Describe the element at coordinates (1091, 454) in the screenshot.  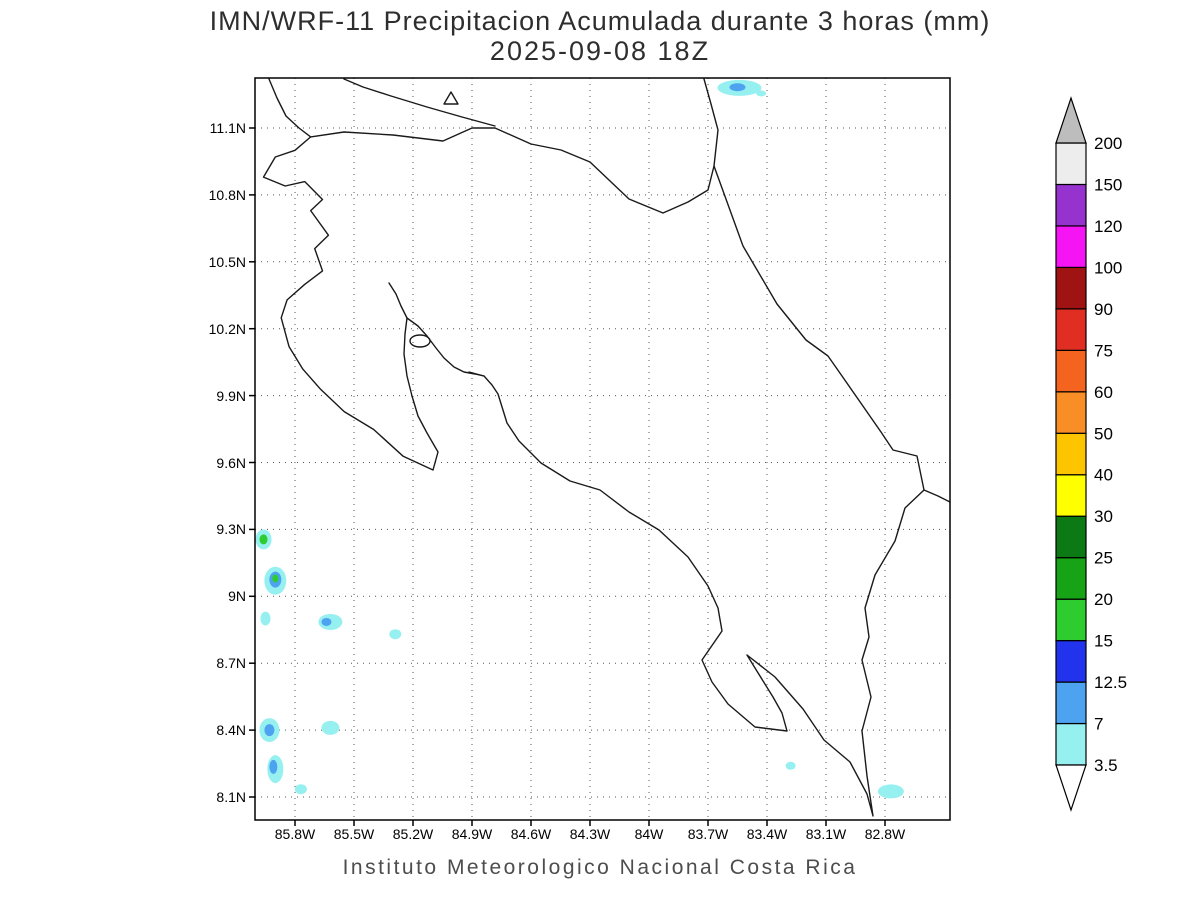
I see `colorbar: 3.5 7 12.5 15 20 25 30 40 50 60 75 90 100 120 150 200` at that location.